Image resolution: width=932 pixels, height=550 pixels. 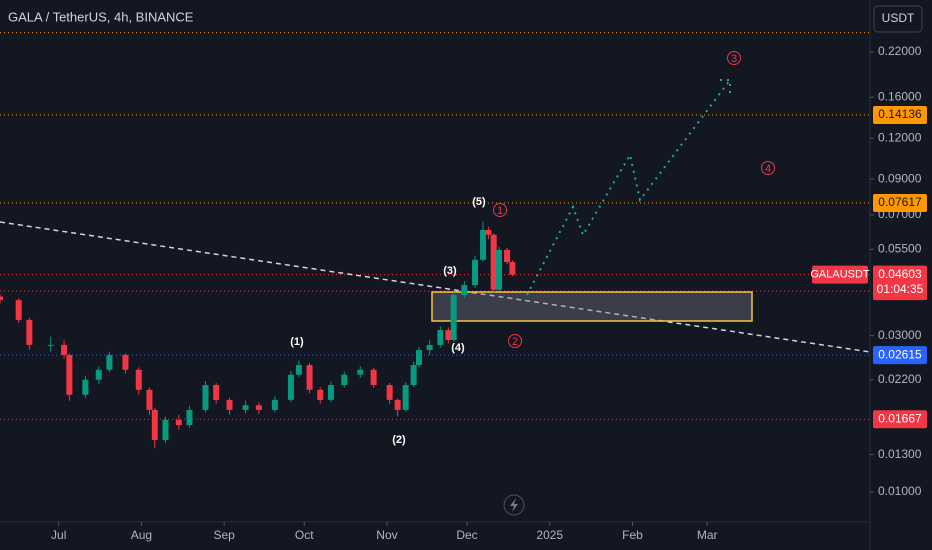 I want to click on wave-label: (2), so click(x=399, y=440).